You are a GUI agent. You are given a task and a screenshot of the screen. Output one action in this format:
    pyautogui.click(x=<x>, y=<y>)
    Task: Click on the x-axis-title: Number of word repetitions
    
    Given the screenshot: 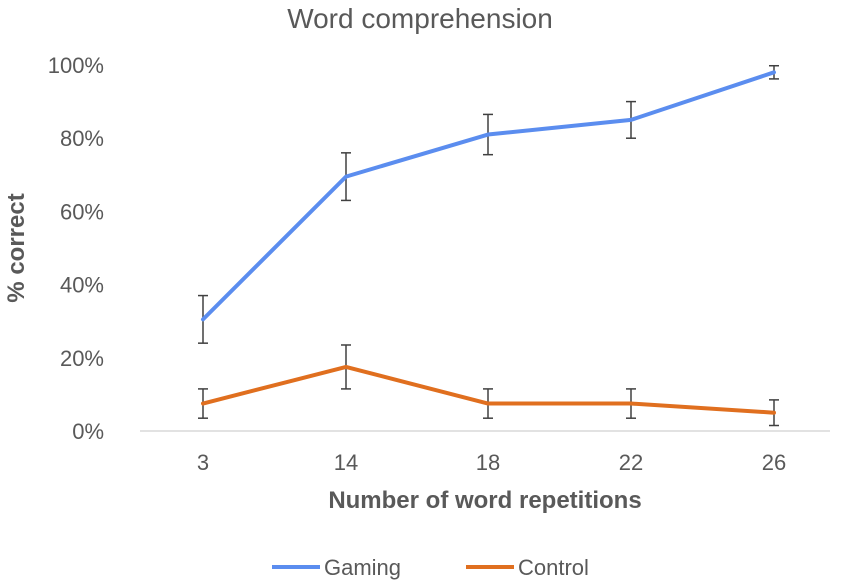 What is the action you would take?
    pyautogui.click(x=484, y=500)
    